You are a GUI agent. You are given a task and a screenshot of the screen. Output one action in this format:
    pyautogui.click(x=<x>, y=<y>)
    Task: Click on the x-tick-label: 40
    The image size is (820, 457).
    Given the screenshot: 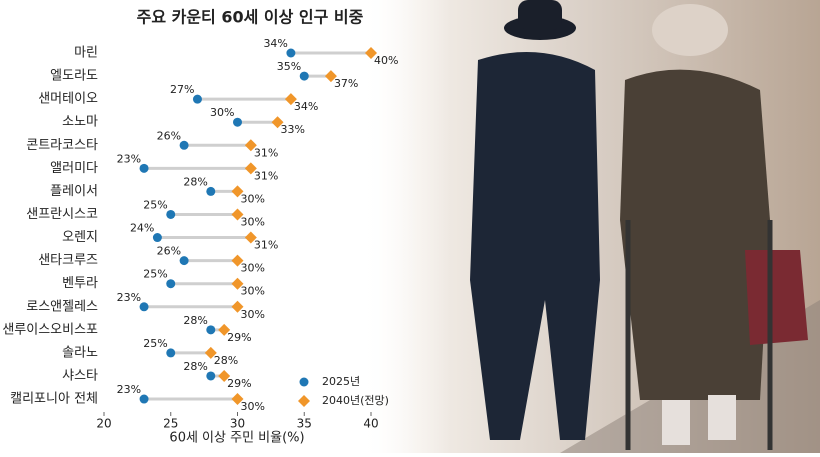 What is the action you would take?
    pyautogui.click(x=370, y=424)
    